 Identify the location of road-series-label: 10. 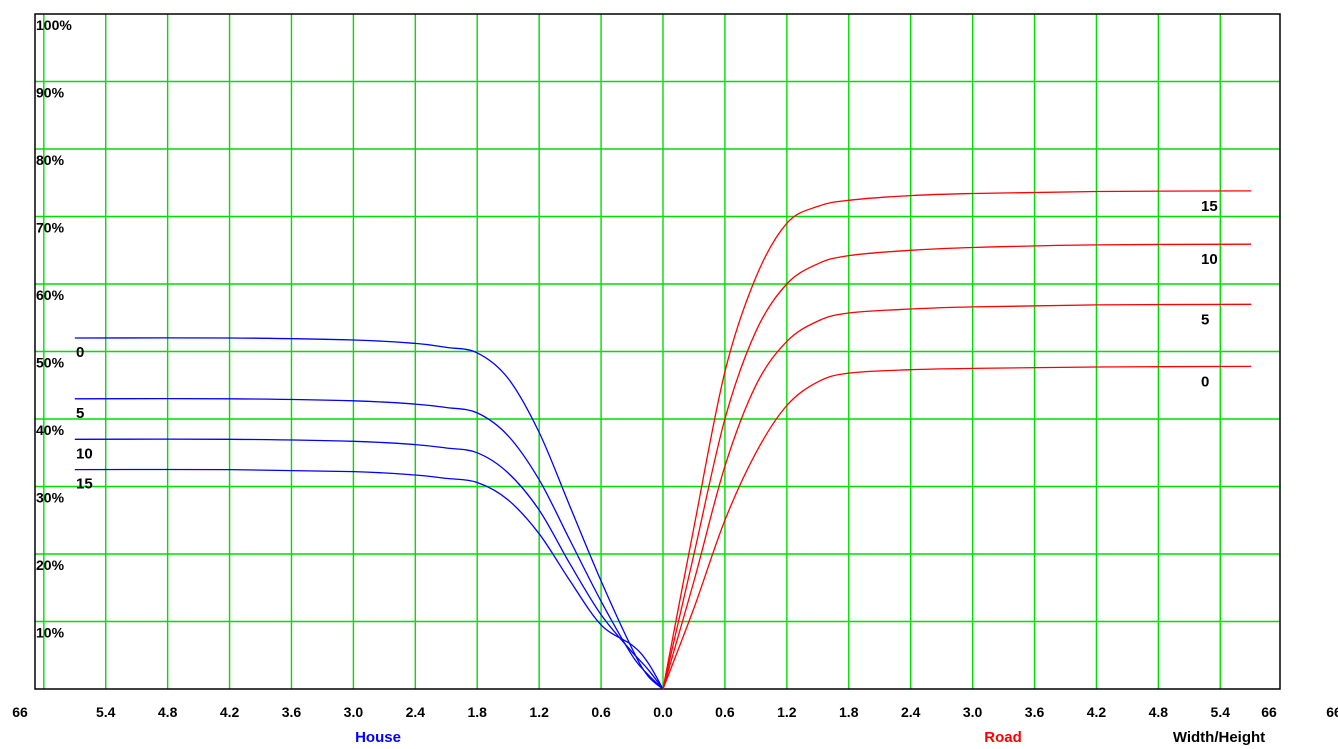
(1209, 259).